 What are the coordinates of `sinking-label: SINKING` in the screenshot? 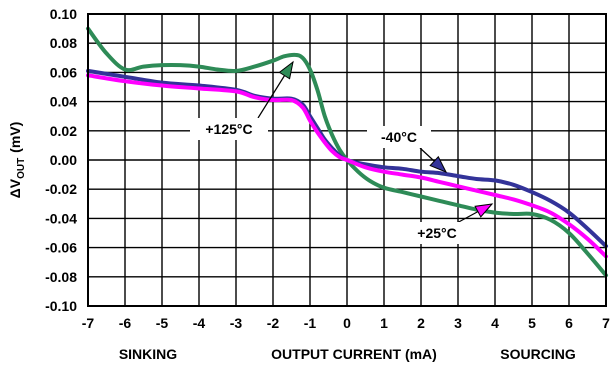 It's located at (148, 354).